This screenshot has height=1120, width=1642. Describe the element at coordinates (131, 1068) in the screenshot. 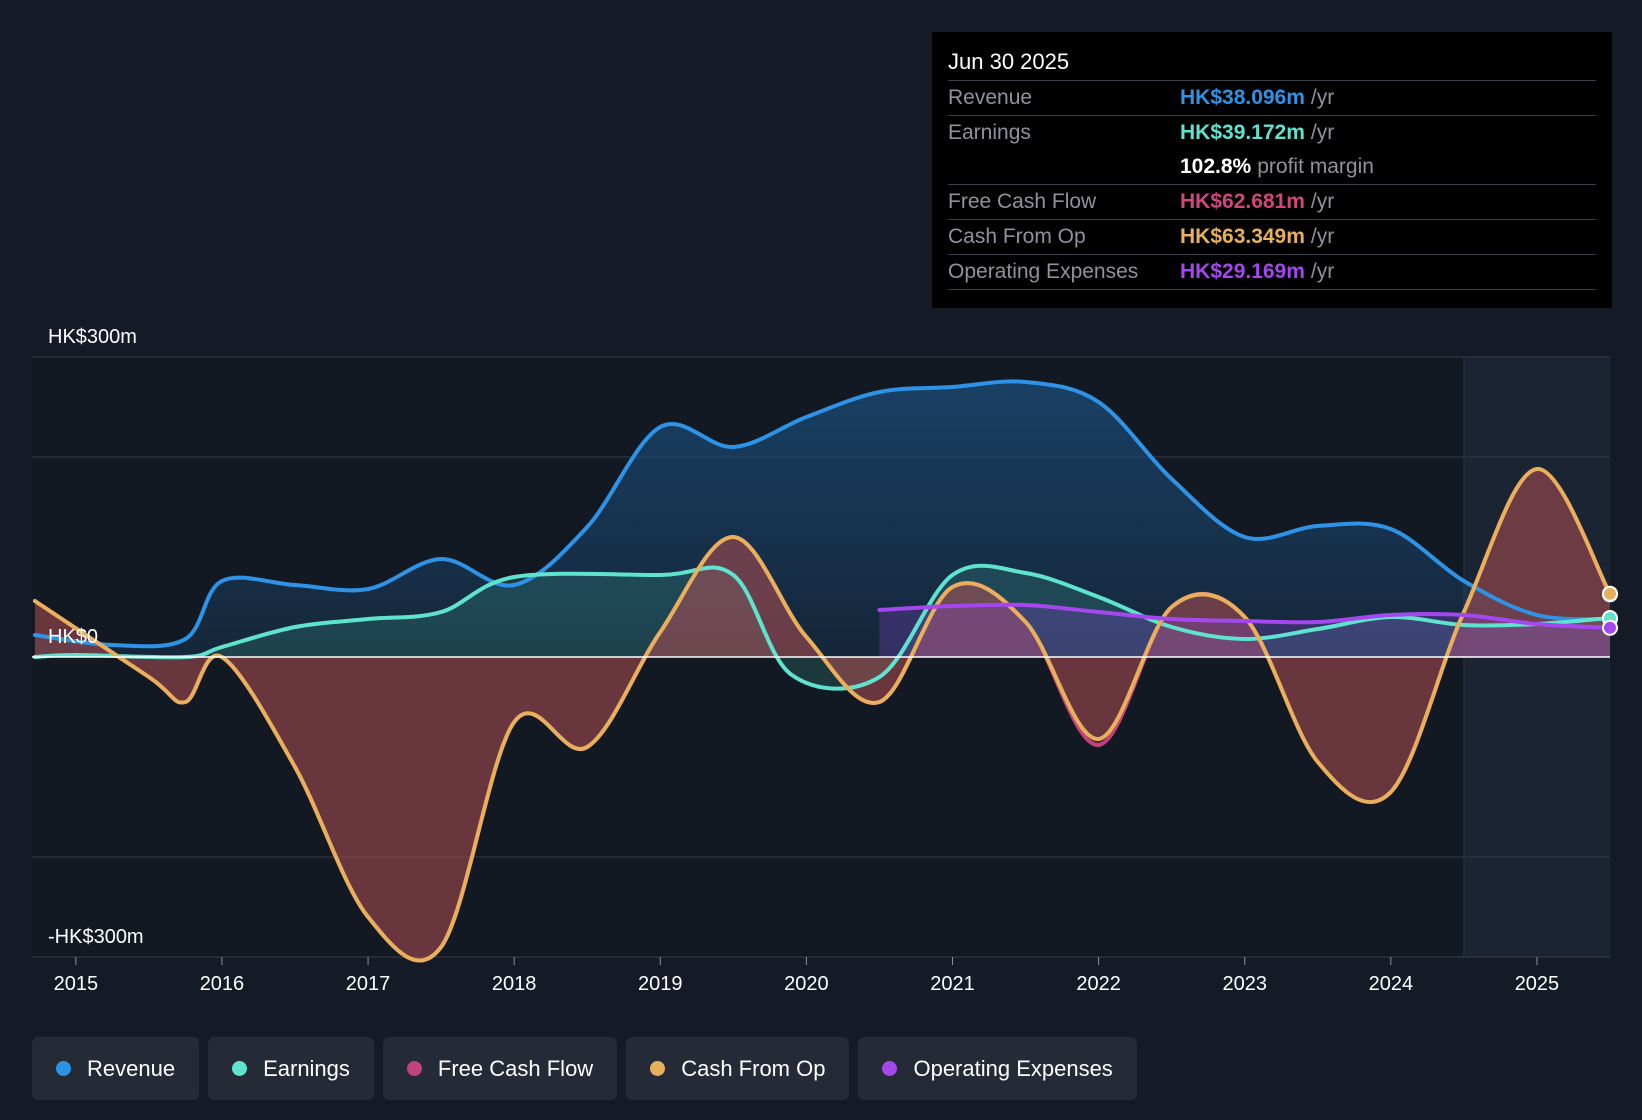

I see `legend-label: Revenue` at that location.